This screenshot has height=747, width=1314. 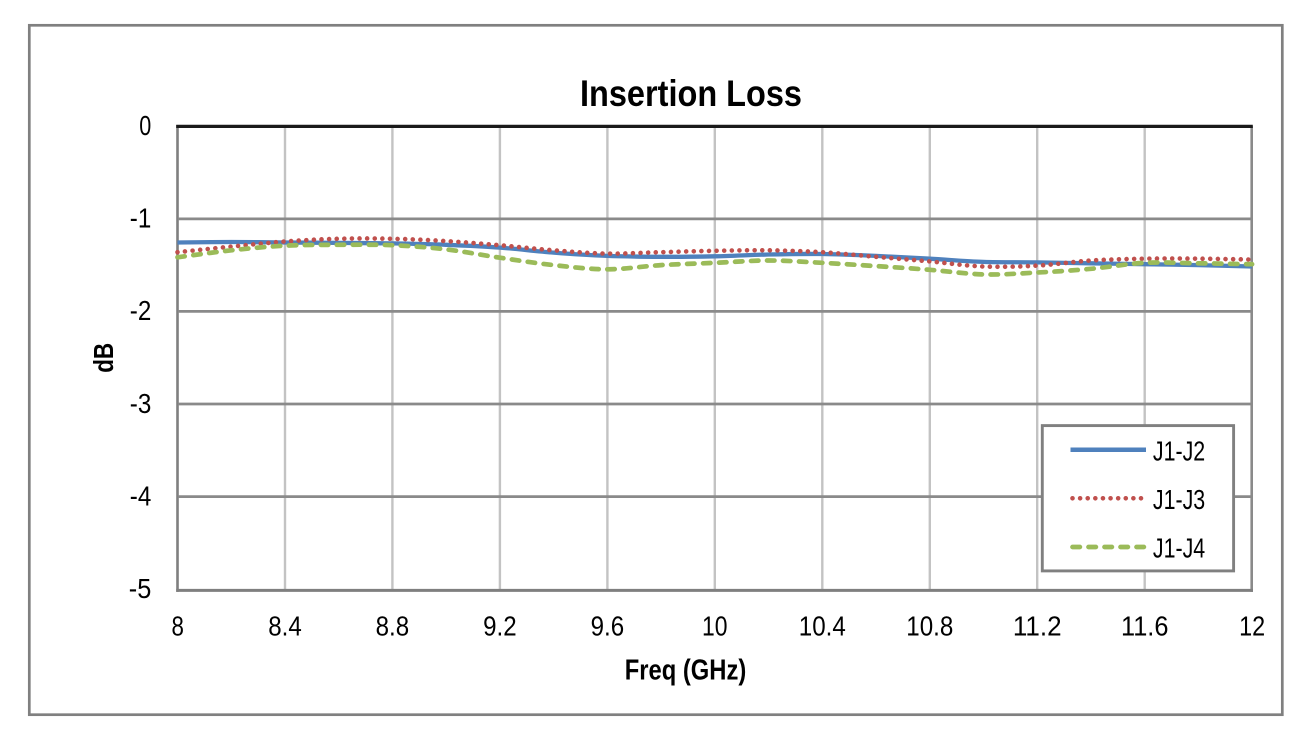 What do you see at coordinates (1144, 626) in the screenshot?
I see `svg-text: 11.6` at bounding box center [1144, 626].